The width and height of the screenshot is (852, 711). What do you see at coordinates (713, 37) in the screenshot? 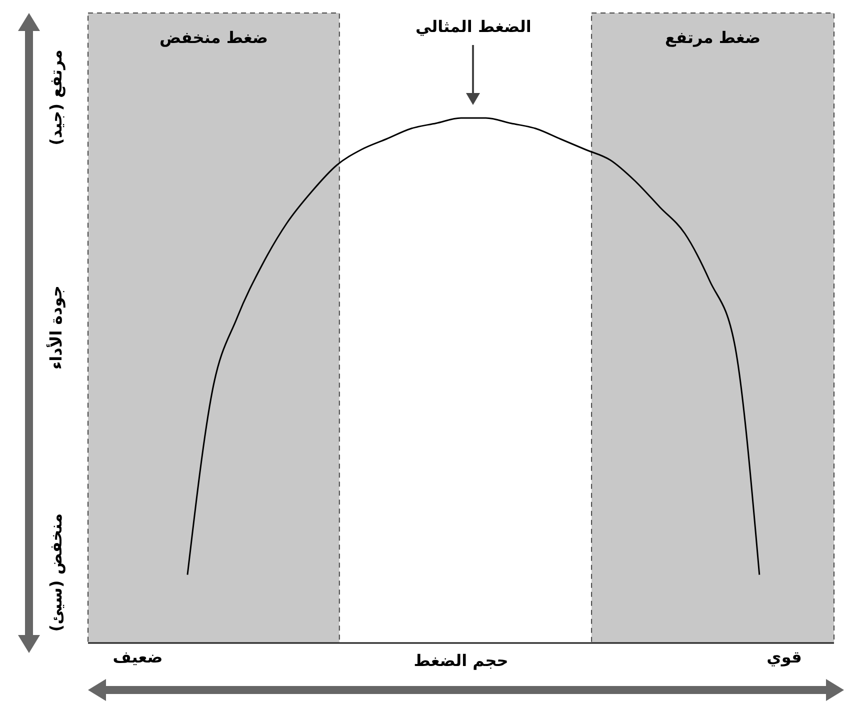
I see `text: ضغط مرتفع` at bounding box center [713, 37].